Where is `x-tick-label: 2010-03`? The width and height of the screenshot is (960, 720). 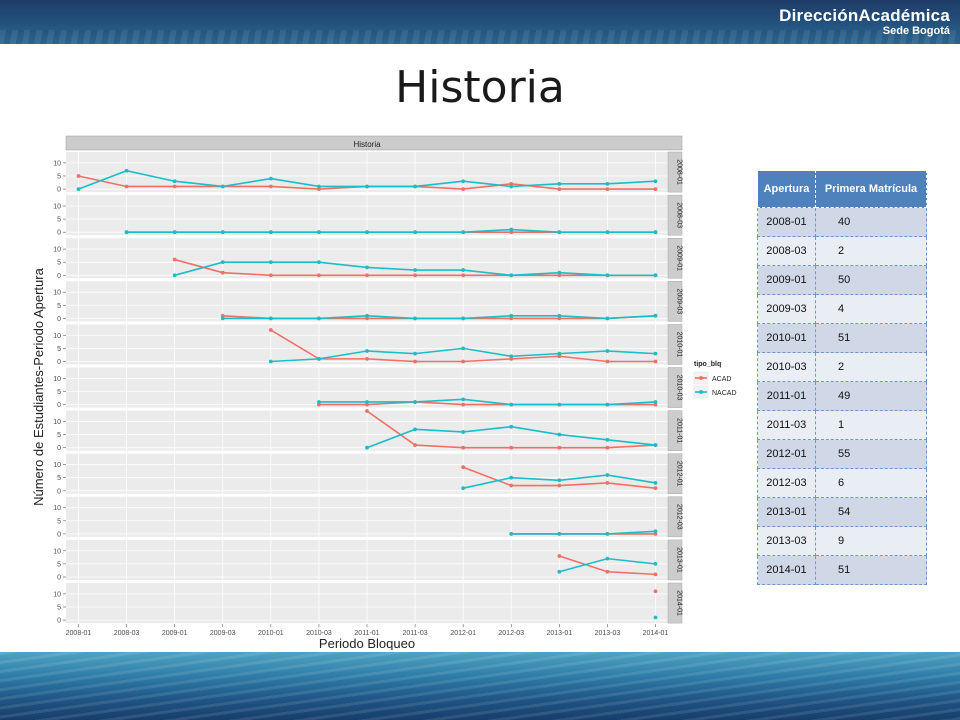 x-tick-label: 2010-03 is located at coordinates (319, 633).